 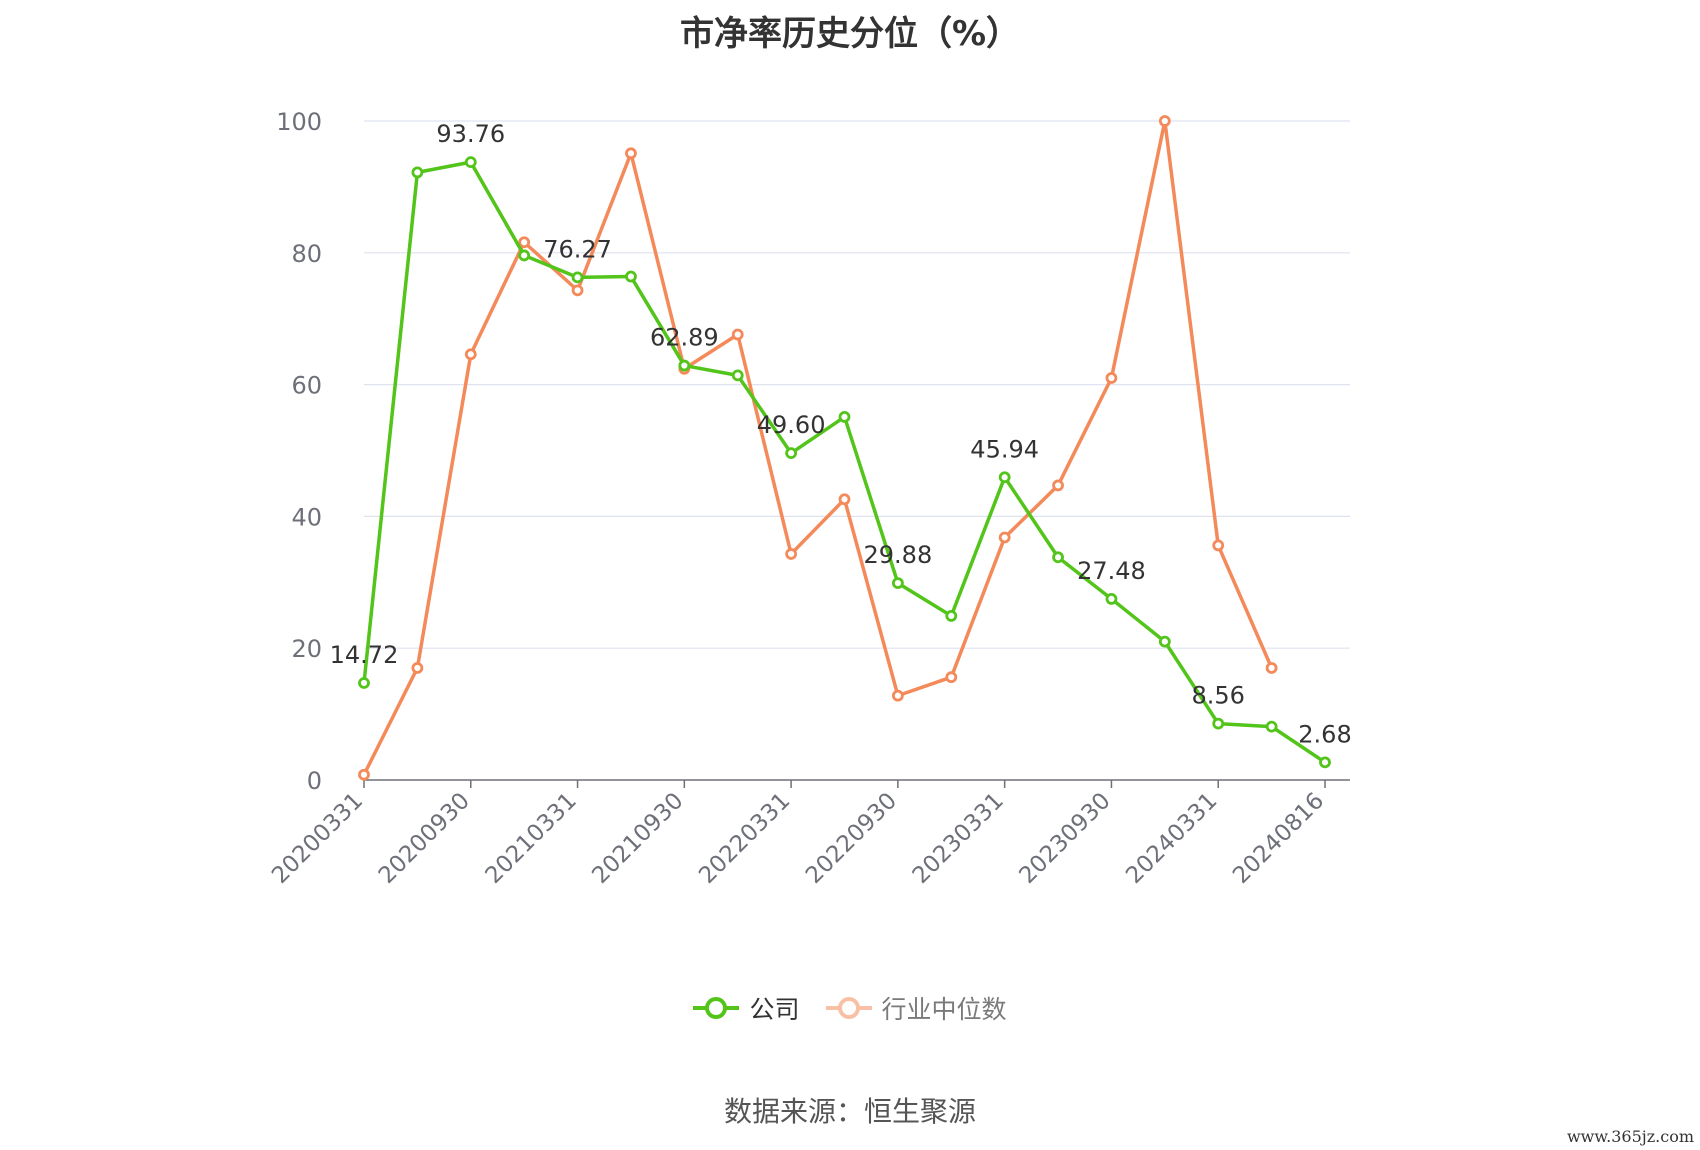 I want to click on x-tick-label: 20220331, so click(x=744, y=838).